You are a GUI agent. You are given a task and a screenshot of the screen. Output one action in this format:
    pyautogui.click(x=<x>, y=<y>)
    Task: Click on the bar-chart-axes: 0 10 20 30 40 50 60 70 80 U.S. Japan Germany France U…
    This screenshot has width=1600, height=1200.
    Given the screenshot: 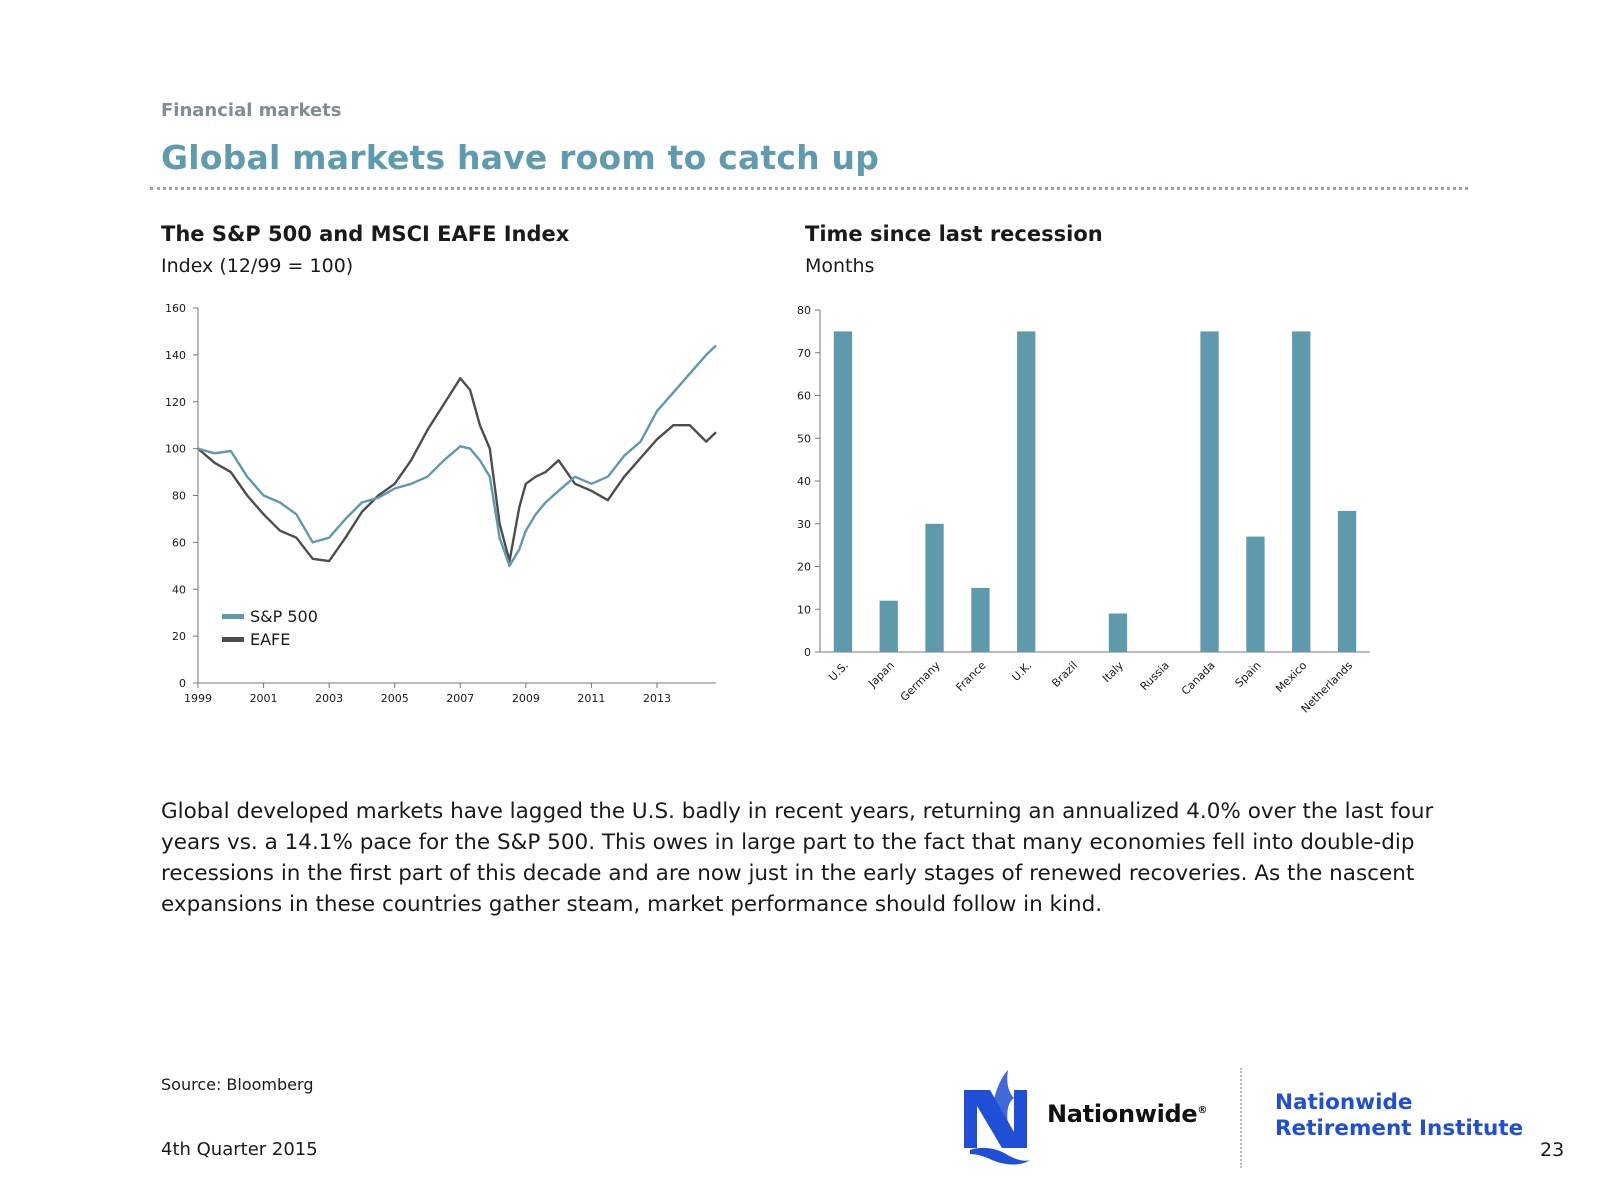 What is the action you would take?
    pyautogui.click(x=1083, y=510)
    